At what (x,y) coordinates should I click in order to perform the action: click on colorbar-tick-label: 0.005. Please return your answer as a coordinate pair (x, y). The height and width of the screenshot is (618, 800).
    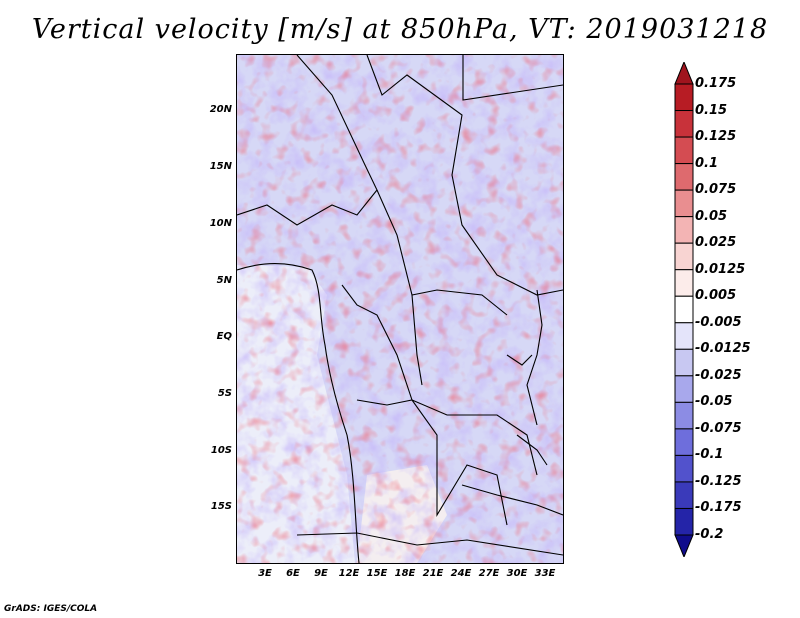
    Looking at the image, I should click on (716, 296).